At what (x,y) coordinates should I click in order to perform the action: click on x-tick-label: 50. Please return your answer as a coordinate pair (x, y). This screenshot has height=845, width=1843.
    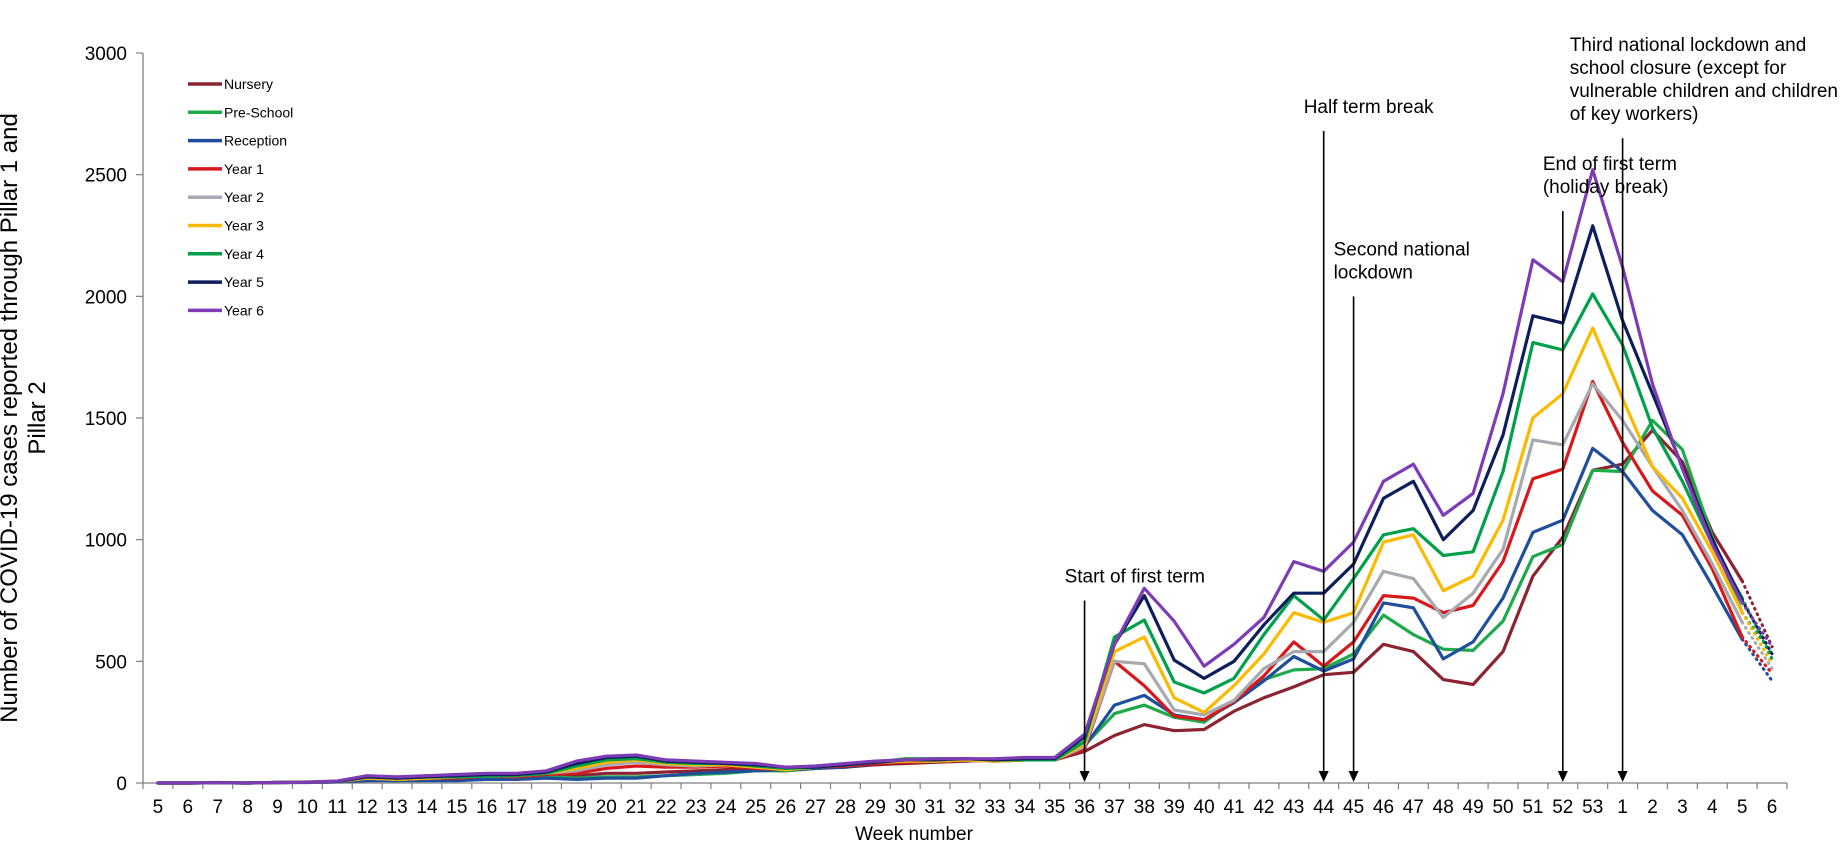
    Looking at the image, I should click on (1502, 807).